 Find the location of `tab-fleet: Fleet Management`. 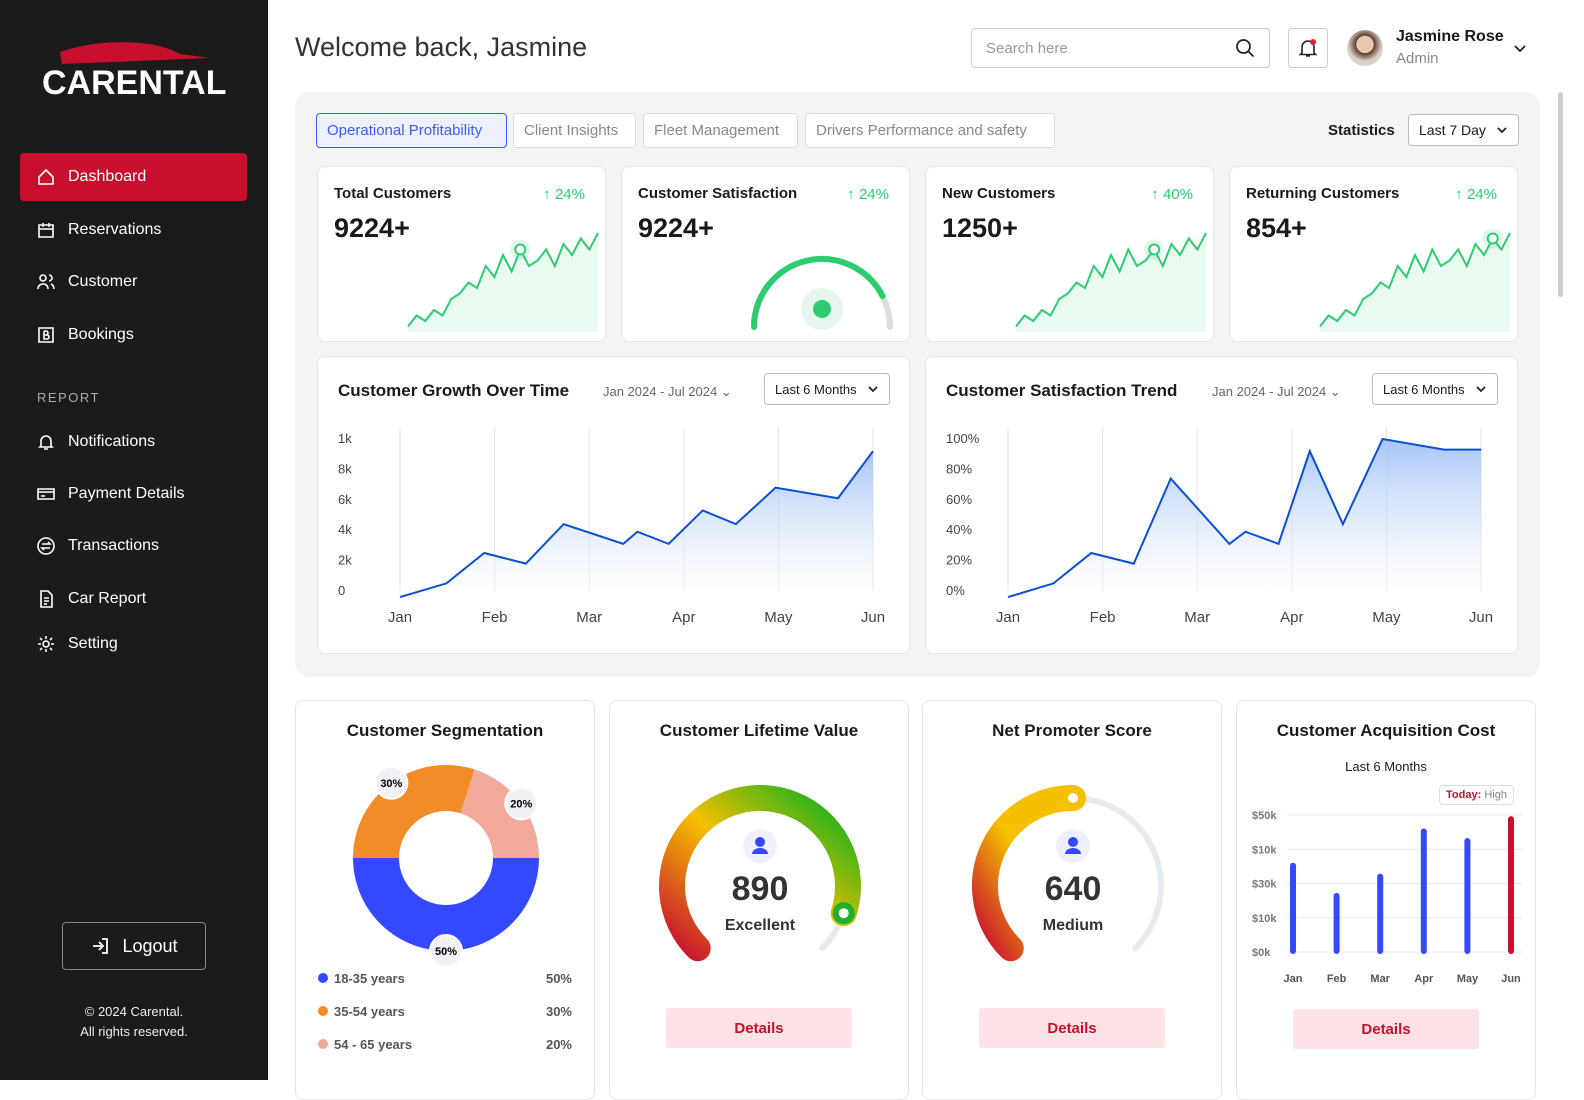

tab-fleet: Fleet Management is located at coordinates (720, 130).